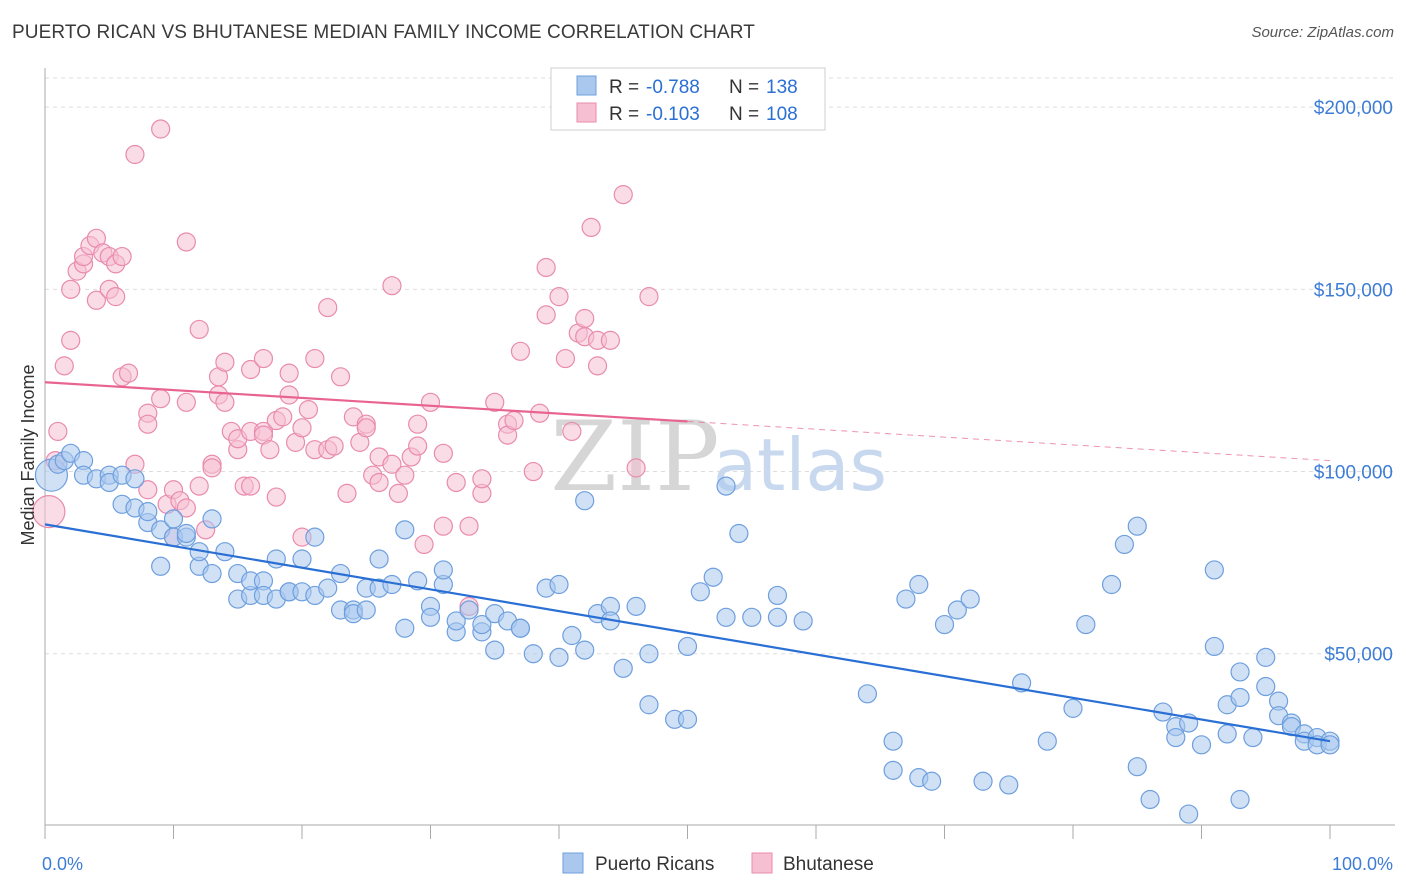  What do you see at coordinates (1353, 473) in the screenshot?
I see `y-tick-label-1: $100,000` at bounding box center [1353, 473].